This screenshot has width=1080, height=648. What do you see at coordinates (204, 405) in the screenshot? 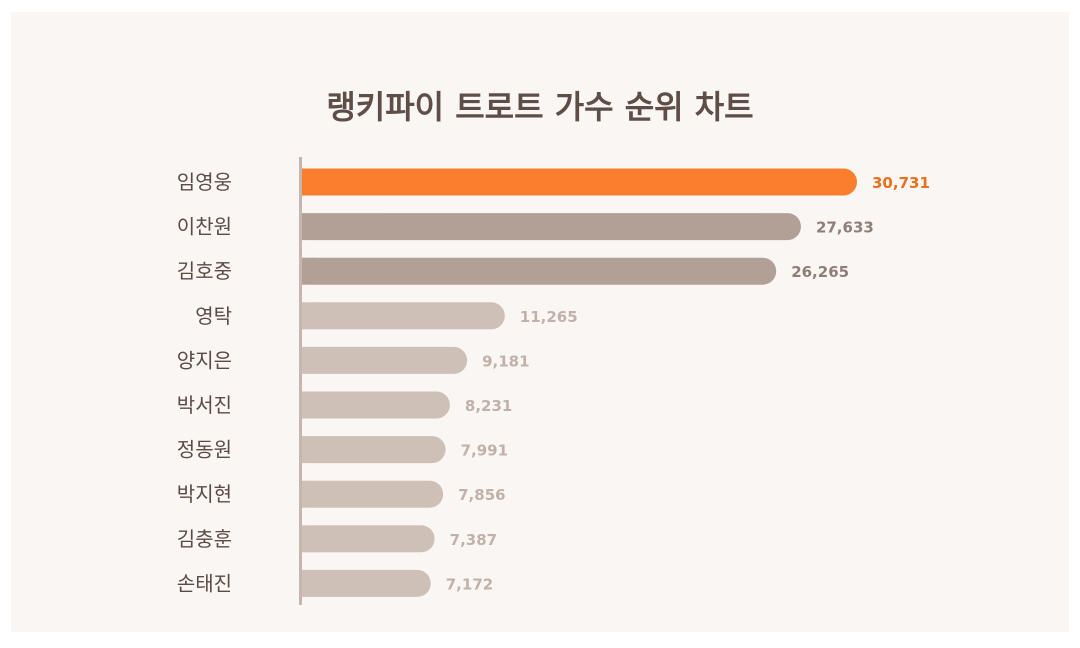
I see `category-label: 박서진` at bounding box center [204, 405].